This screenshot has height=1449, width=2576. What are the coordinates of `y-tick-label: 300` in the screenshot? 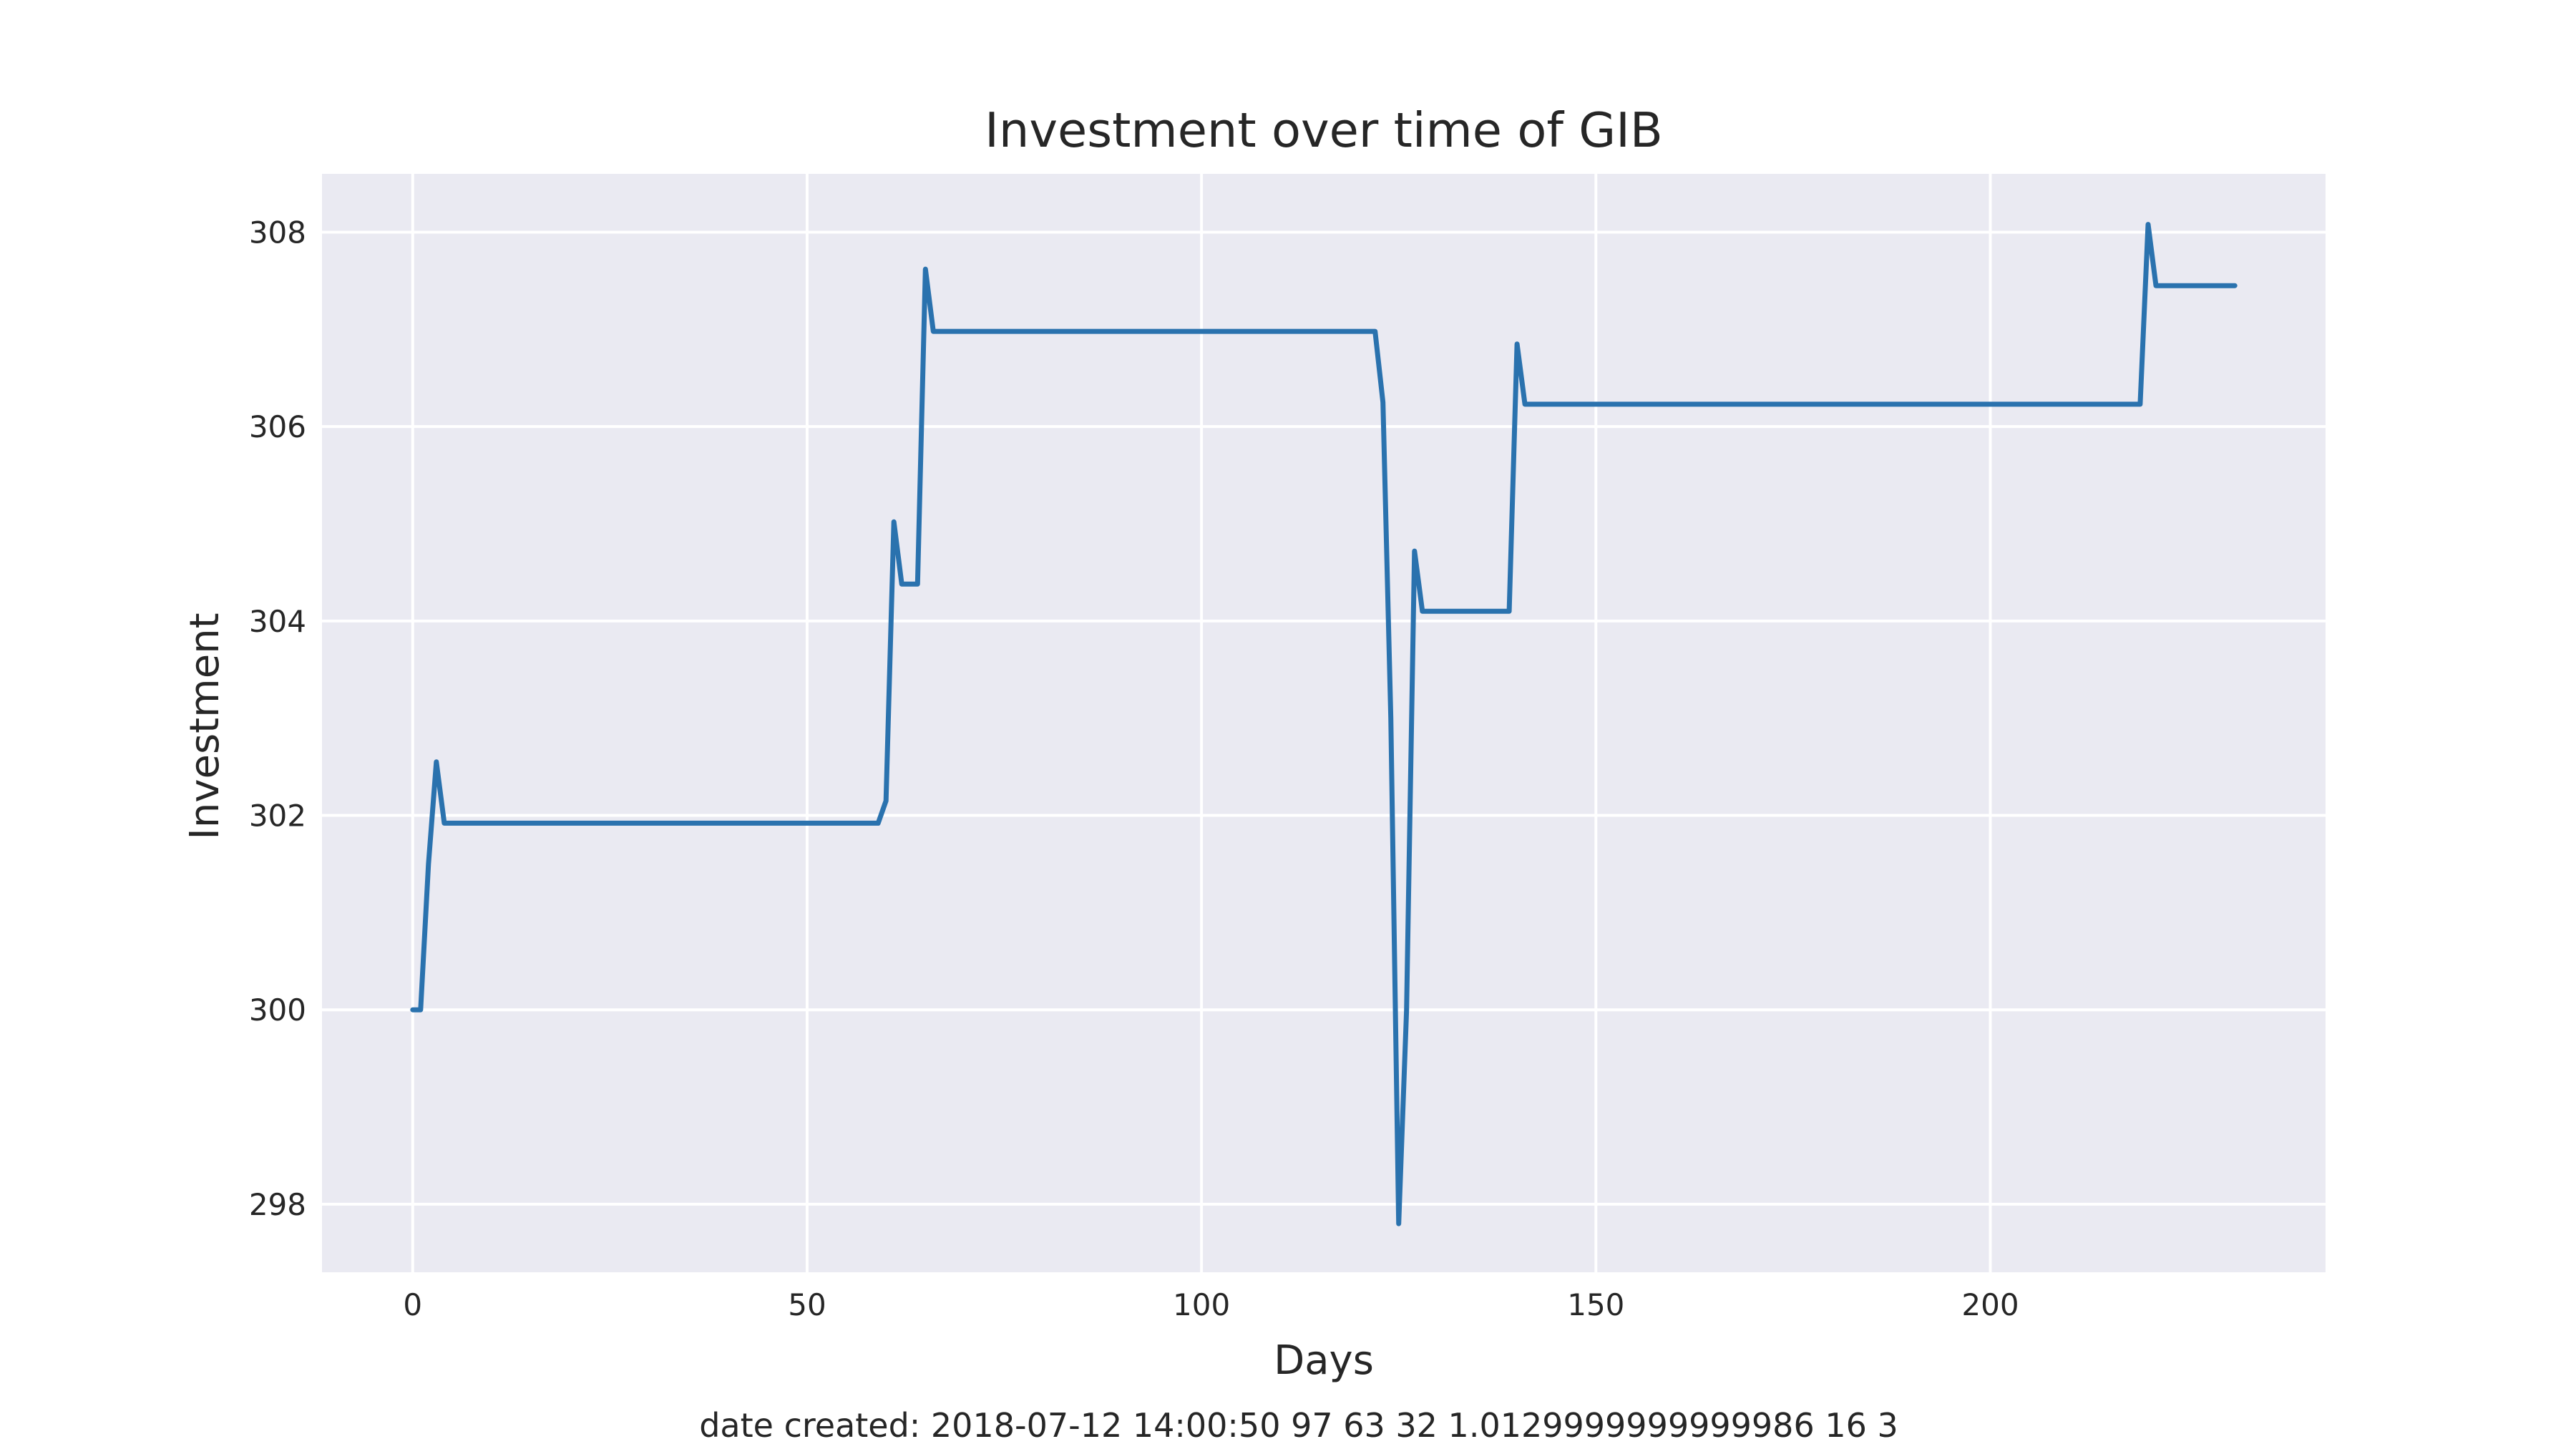 It's located at (277, 1010).